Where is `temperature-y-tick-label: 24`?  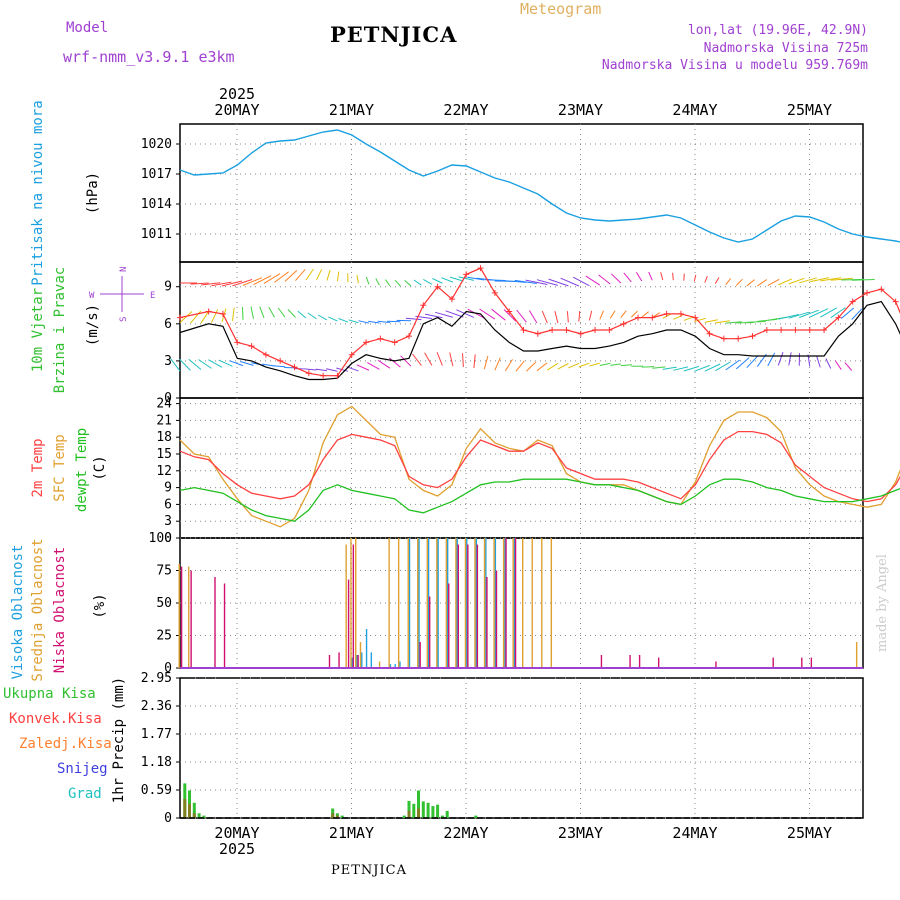 temperature-y-tick-label: 24 is located at coordinates (164, 404).